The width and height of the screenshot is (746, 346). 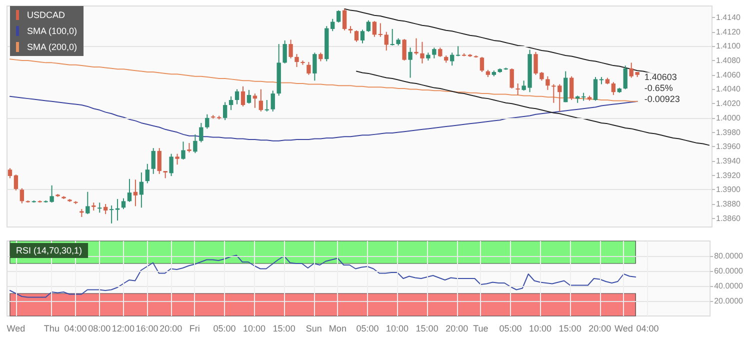 What do you see at coordinates (729, 271) in the screenshot?
I see `y-tick-label: 60.0000` at bounding box center [729, 271].